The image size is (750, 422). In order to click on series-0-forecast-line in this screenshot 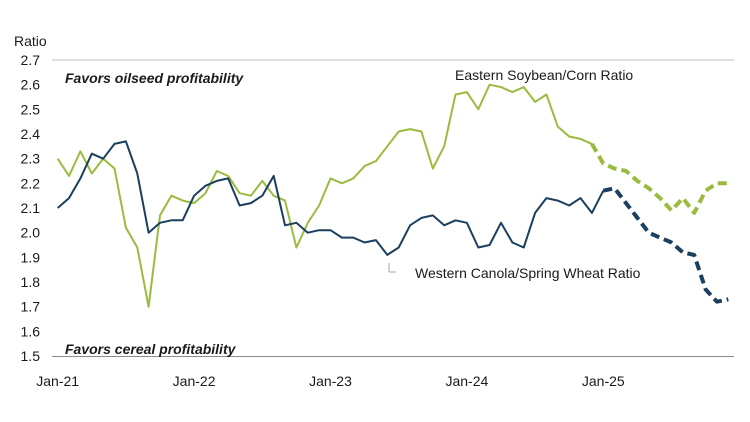, I will do `click(659, 178)`.